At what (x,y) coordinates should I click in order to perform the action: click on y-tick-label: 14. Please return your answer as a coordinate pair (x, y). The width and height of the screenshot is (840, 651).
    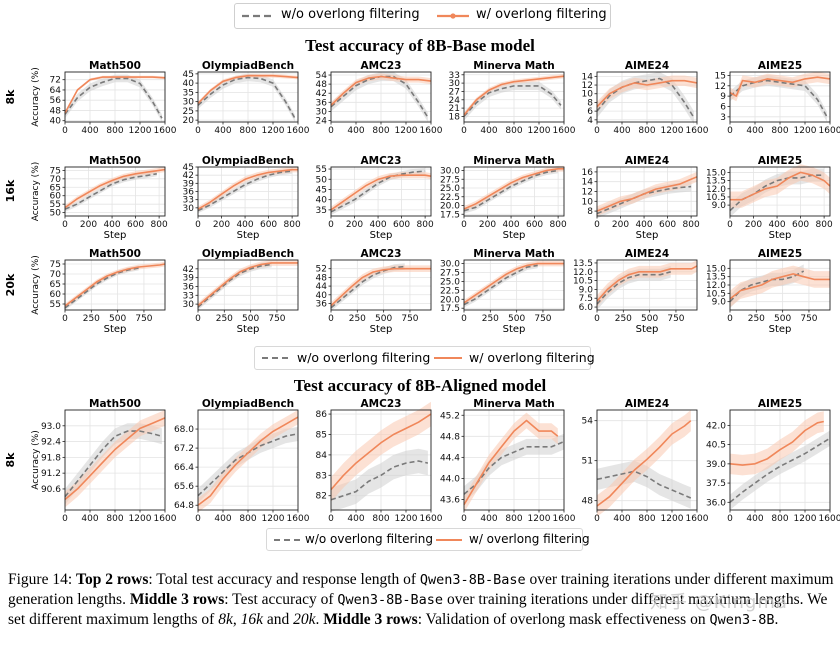
    Looking at the image, I should click on (588, 77).